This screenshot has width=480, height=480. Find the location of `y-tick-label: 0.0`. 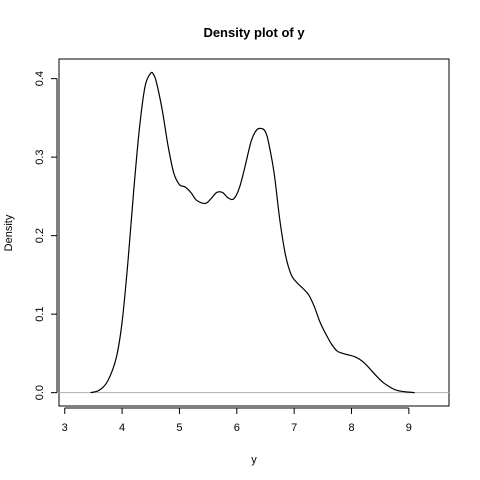

y-tick-label: 0.0 is located at coordinates (40, 392).